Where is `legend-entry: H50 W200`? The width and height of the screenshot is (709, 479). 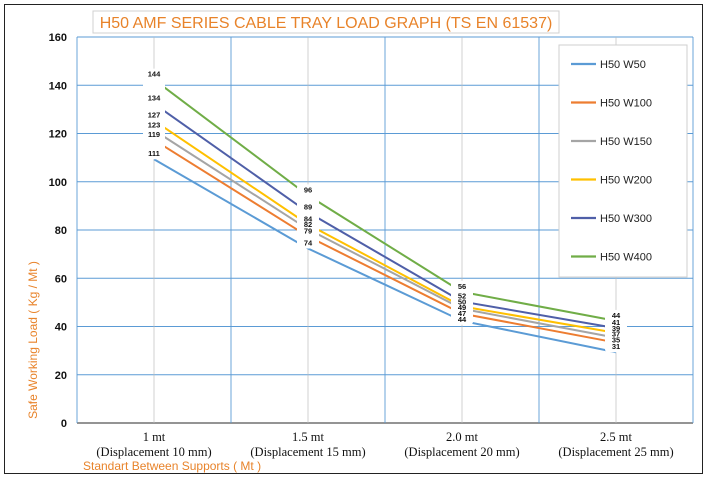
legend-entry: H50 W200 is located at coordinates (626, 181).